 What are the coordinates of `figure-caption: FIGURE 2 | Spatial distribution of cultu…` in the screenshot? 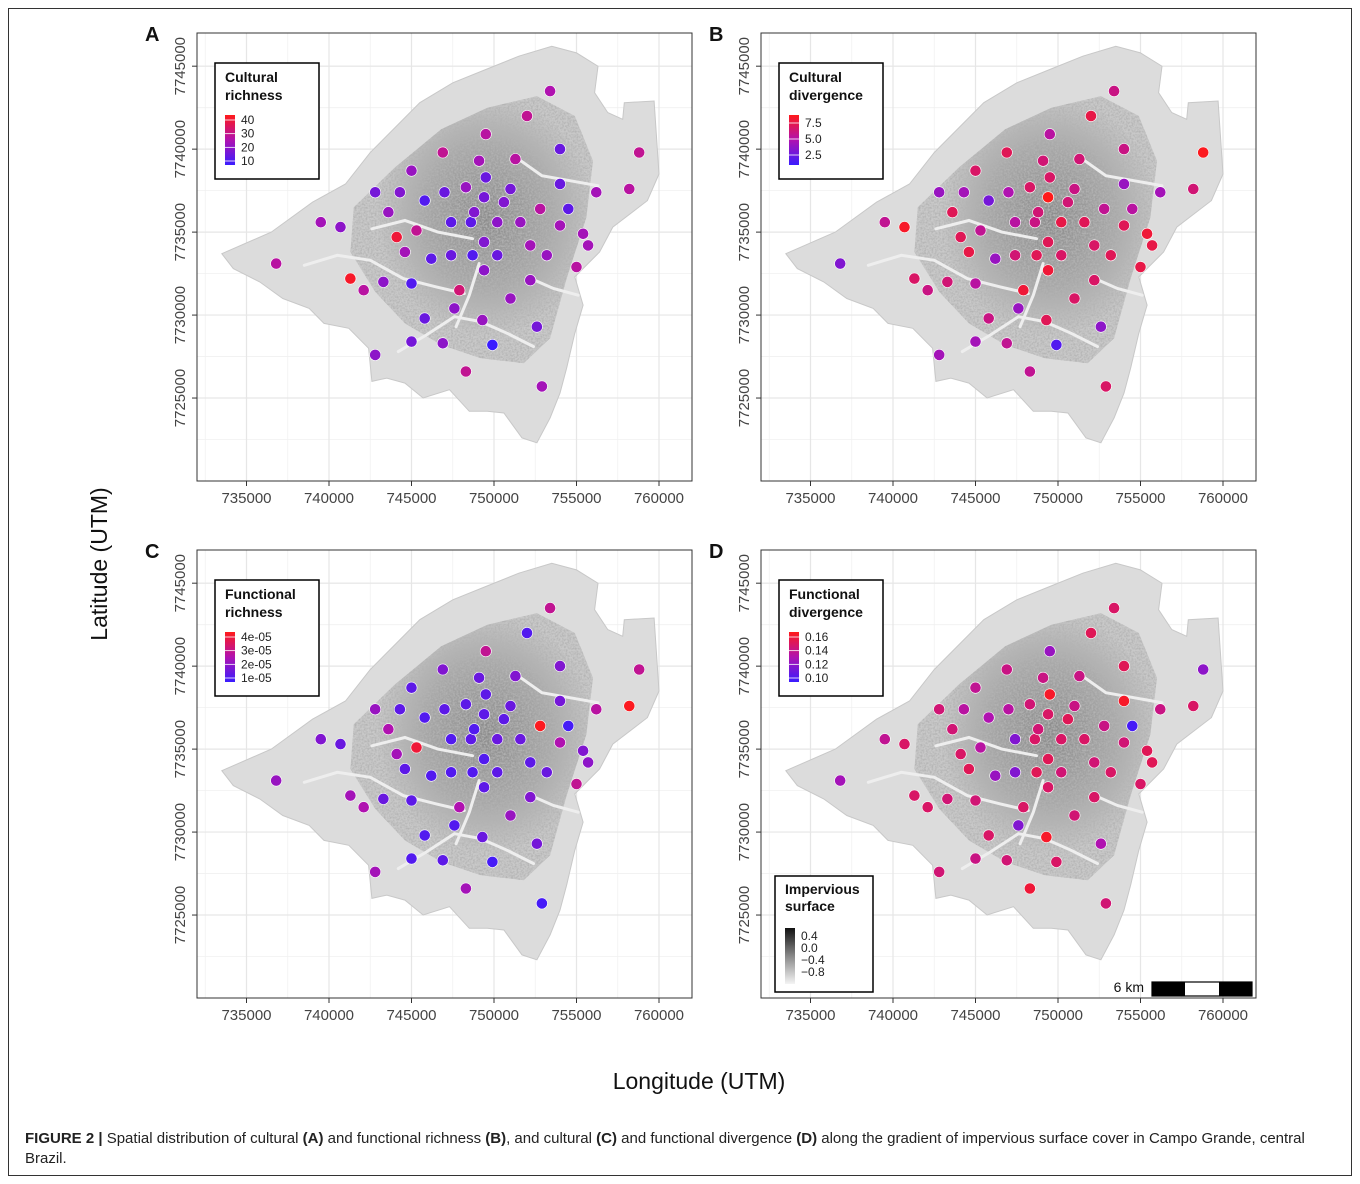 It's located at (685, 1149).